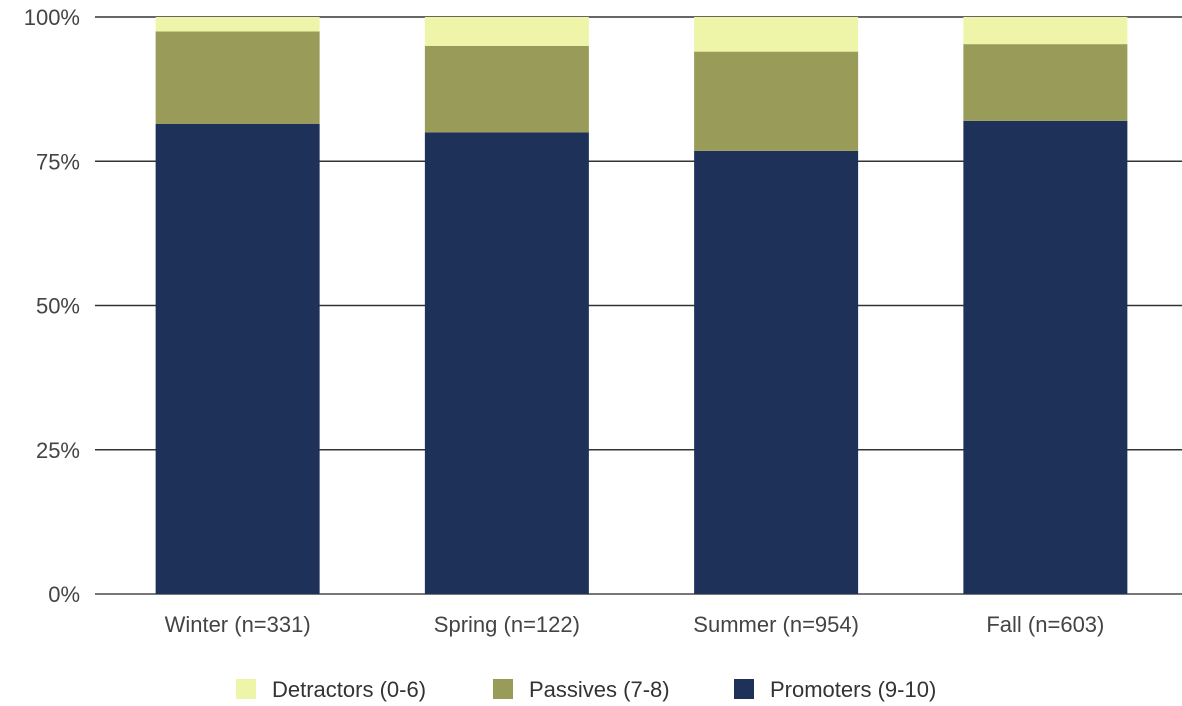 This screenshot has width=1182, height=706. I want to click on y-axis-tick-labels: 0% 25% 50% 75% 100%, so click(52, 306).